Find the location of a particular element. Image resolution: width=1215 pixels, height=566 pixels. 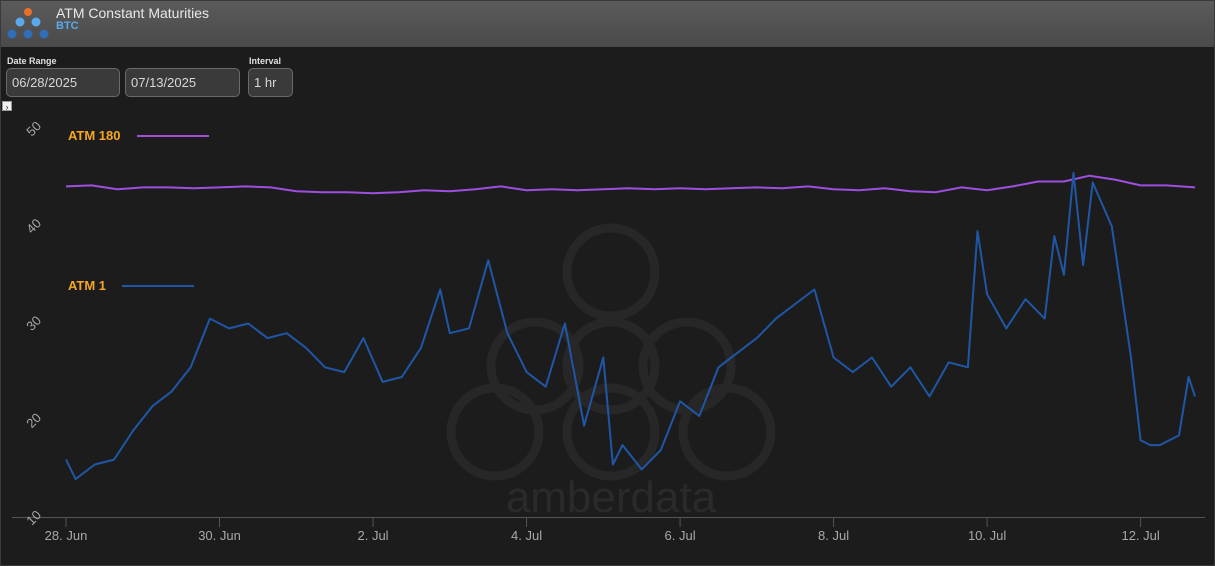

y-tick-label: 50 is located at coordinates (33, 128).